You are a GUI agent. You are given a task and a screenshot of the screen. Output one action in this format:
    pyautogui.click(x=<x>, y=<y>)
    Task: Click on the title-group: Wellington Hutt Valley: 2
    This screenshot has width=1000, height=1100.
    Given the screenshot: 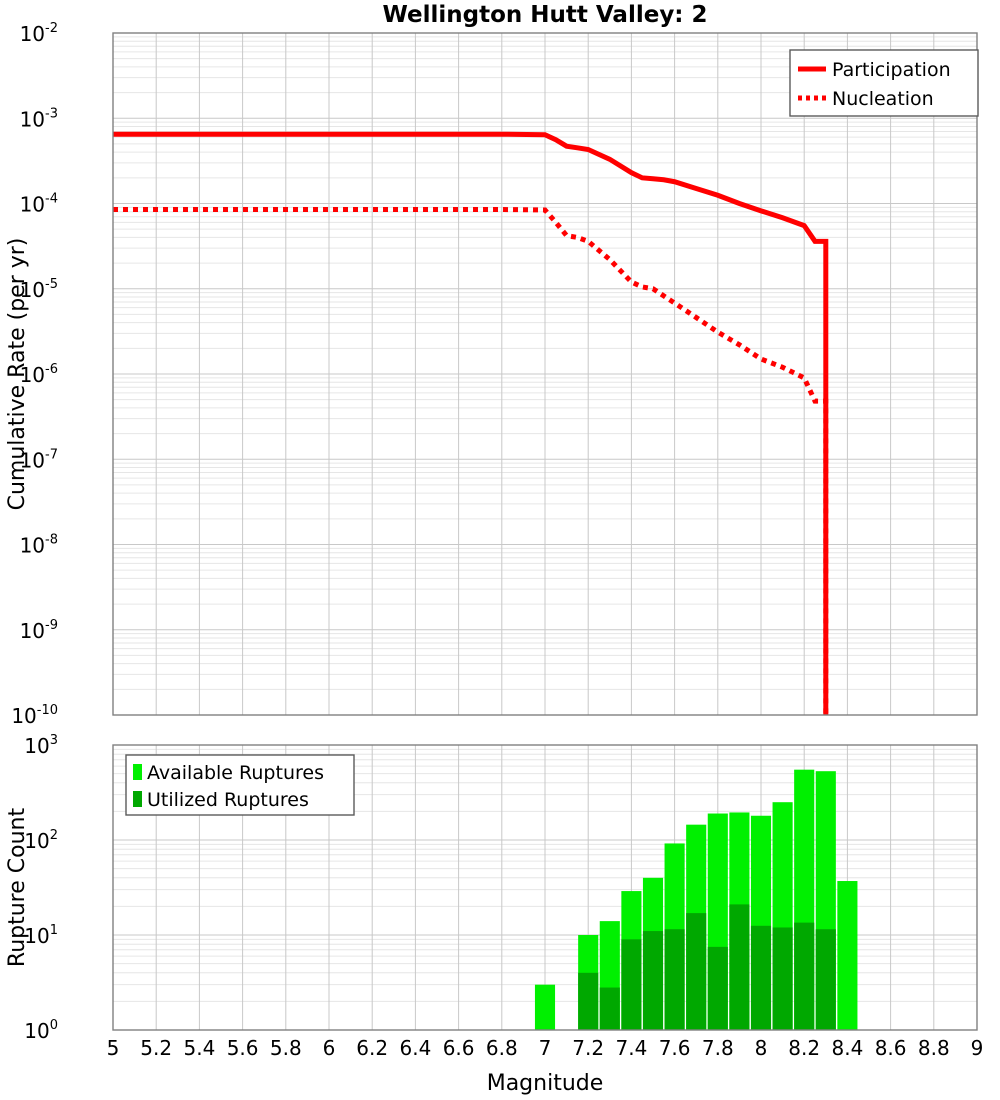 What is the action you would take?
    pyautogui.click(x=544, y=15)
    